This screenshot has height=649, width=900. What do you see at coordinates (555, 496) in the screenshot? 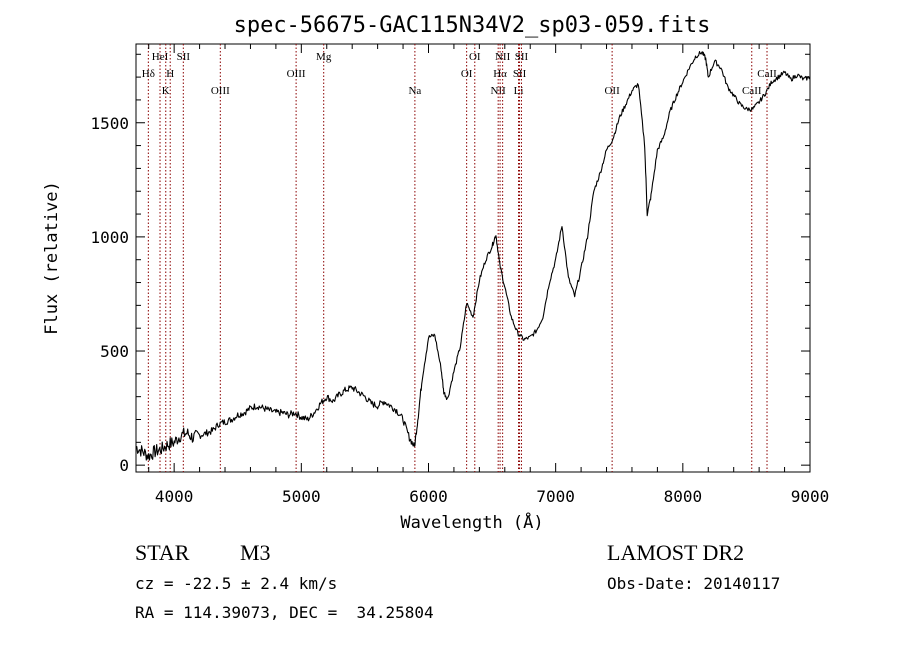
I see `x-tick-label: 7000` at bounding box center [555, 496].